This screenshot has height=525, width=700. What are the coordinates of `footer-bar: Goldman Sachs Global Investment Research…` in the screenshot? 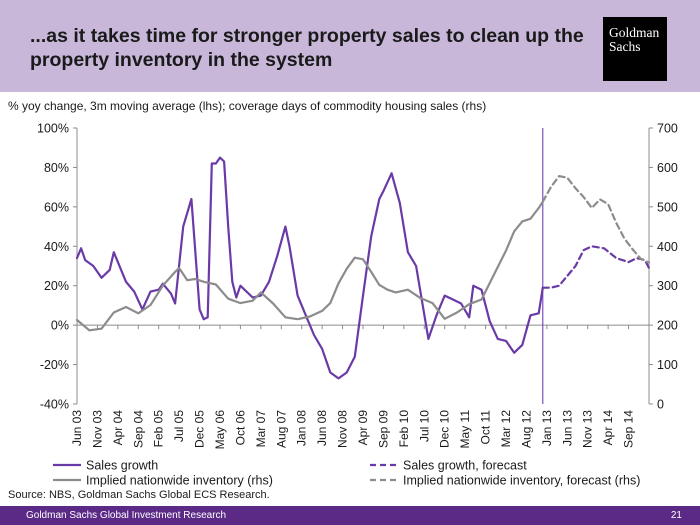 It's located at (350, 515).